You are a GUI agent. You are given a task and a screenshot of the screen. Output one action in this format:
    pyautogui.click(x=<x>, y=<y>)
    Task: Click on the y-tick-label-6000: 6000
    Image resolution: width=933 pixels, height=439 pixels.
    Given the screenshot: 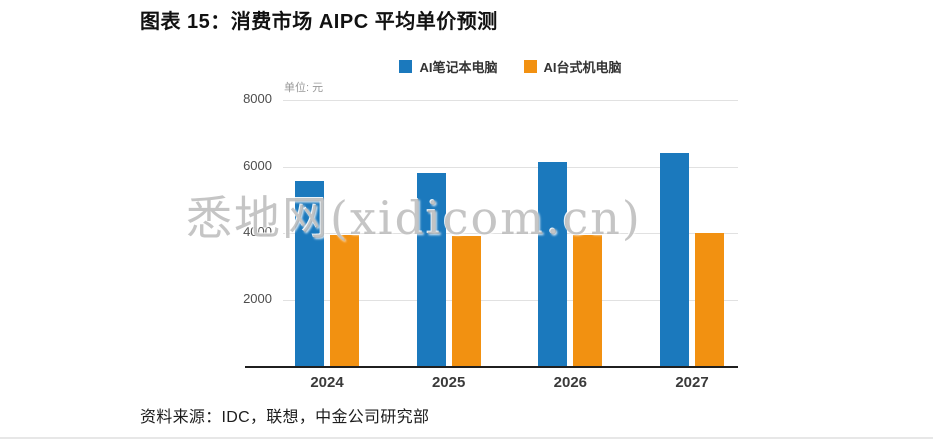 What is the action you would take?
    pyautogui.click(x=257, y=165)
    